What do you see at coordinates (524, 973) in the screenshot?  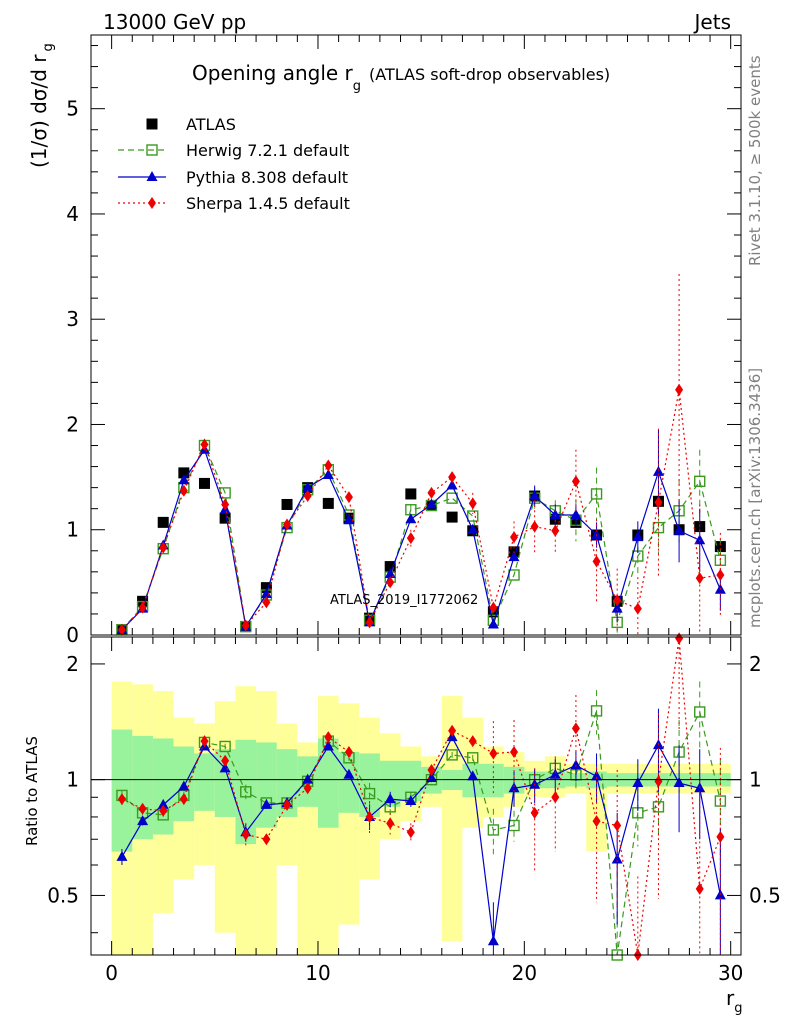 I see `ratio-xtick-label: 20` at bounding box center [524, 973].